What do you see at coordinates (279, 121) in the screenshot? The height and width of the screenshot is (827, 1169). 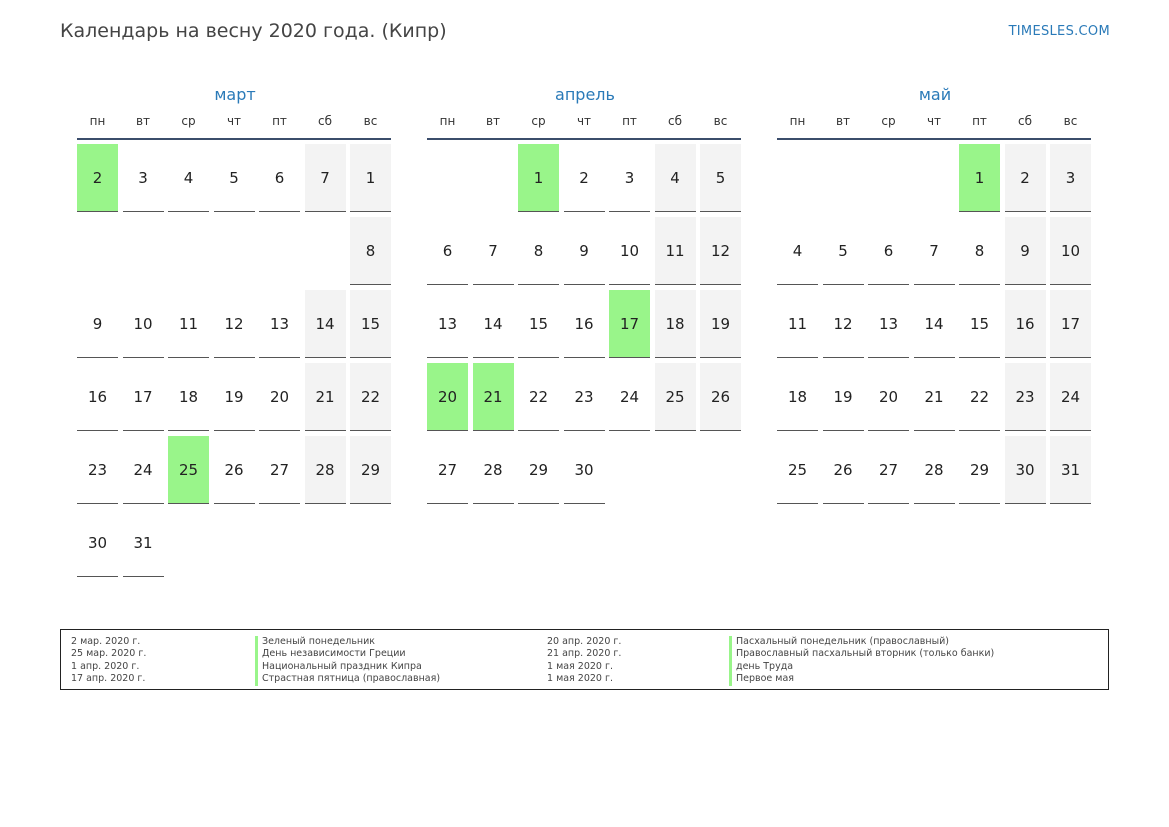 I see `weekday-label: пт` at bounding box center [279, 121].